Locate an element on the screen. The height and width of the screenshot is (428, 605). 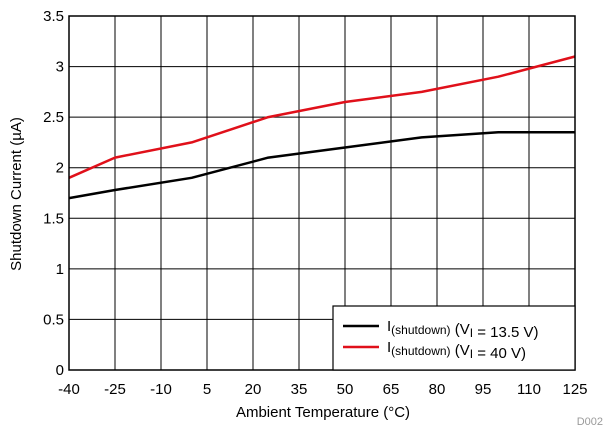
x-tick-label: 5 is located at coordinates (207, 389).